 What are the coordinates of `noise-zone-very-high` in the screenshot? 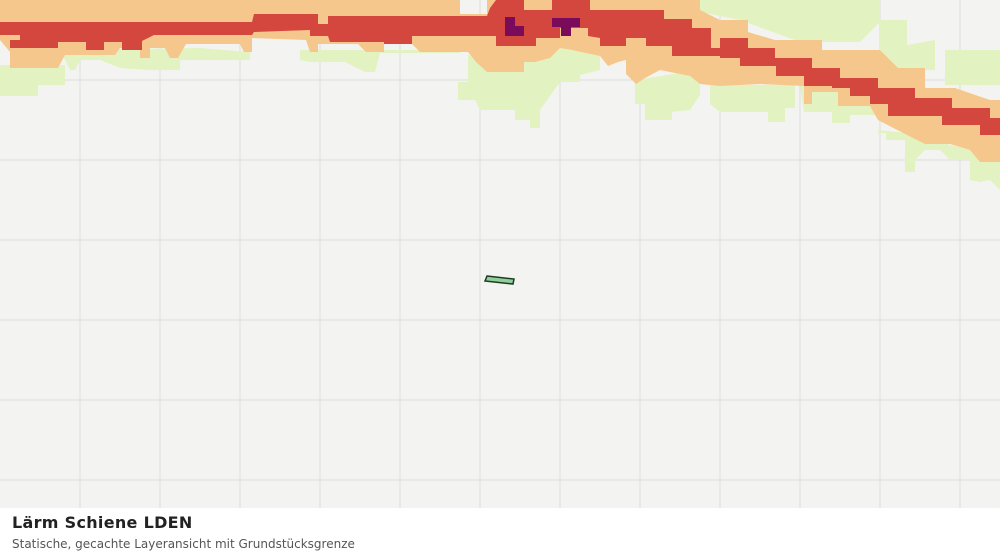 It's located at (542, 26).